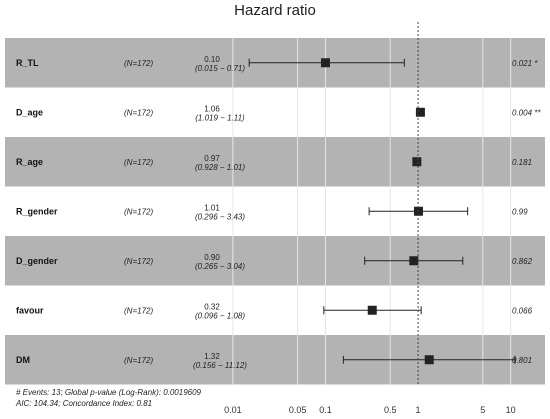 Image resolution: width=550 pixels, height=419 pixels. Describe the element at coordinates (233, 410) in the screenshot. I see `x-tick-label: 0.01` at that location.